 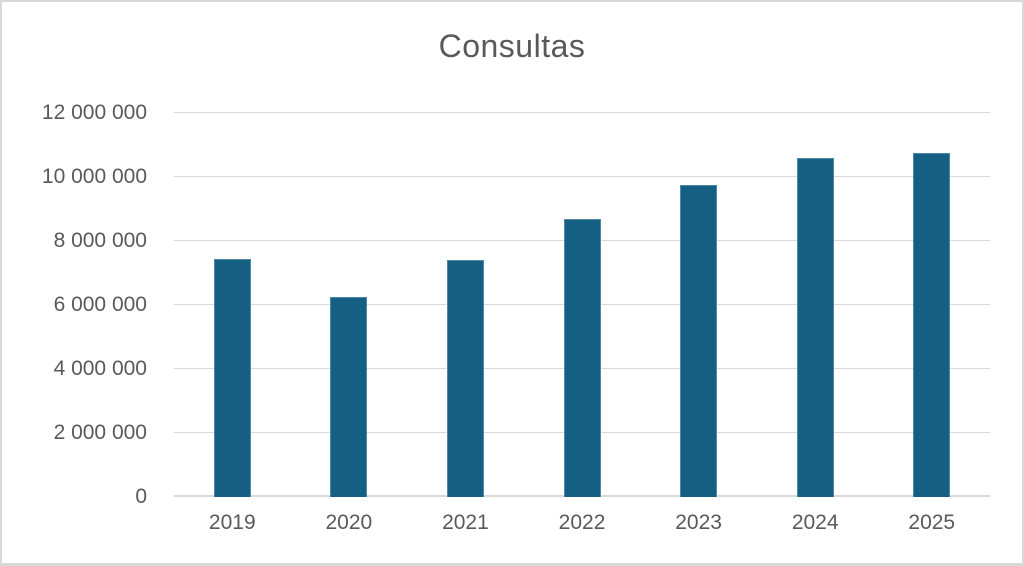 What do you see at coordinates (94, 176) in the screenshot?
I see `y-tick-label-10000000: 10 000 000` at bounding box center [94, 176].